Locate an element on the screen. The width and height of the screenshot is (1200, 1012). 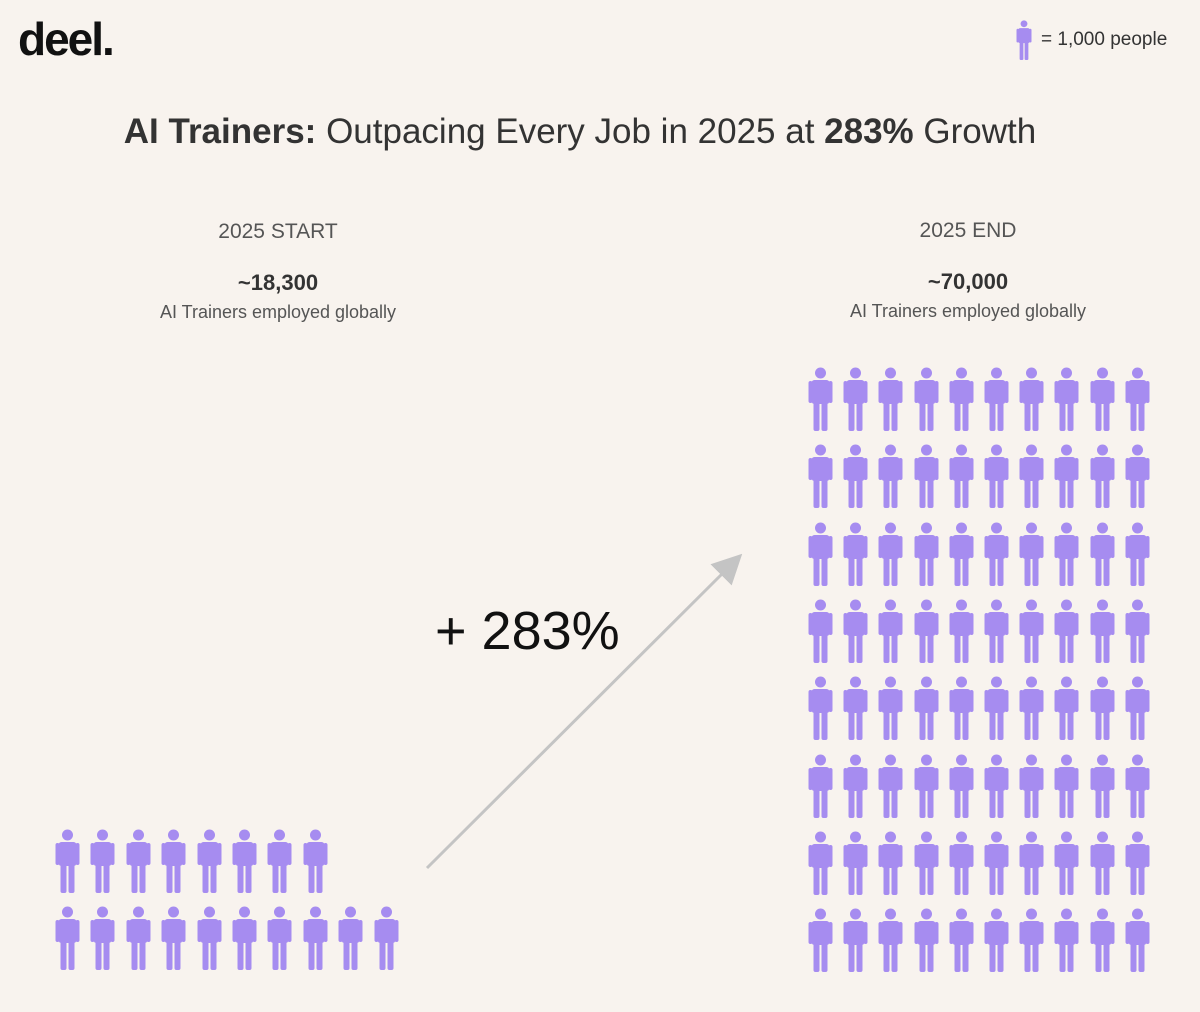
end-period: 2025 END is located at coordinates (968, 230).